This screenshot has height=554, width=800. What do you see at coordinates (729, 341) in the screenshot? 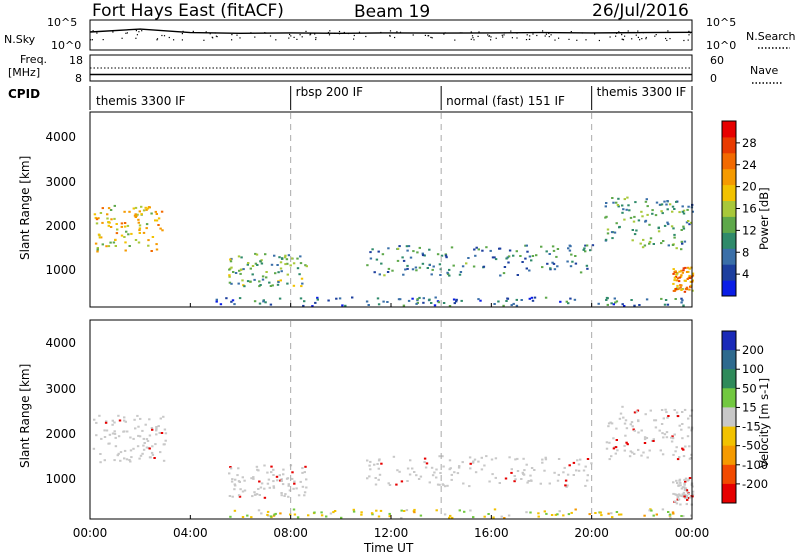
I see `velocity-colorbar-swatch` at bounding box center [729, 341].